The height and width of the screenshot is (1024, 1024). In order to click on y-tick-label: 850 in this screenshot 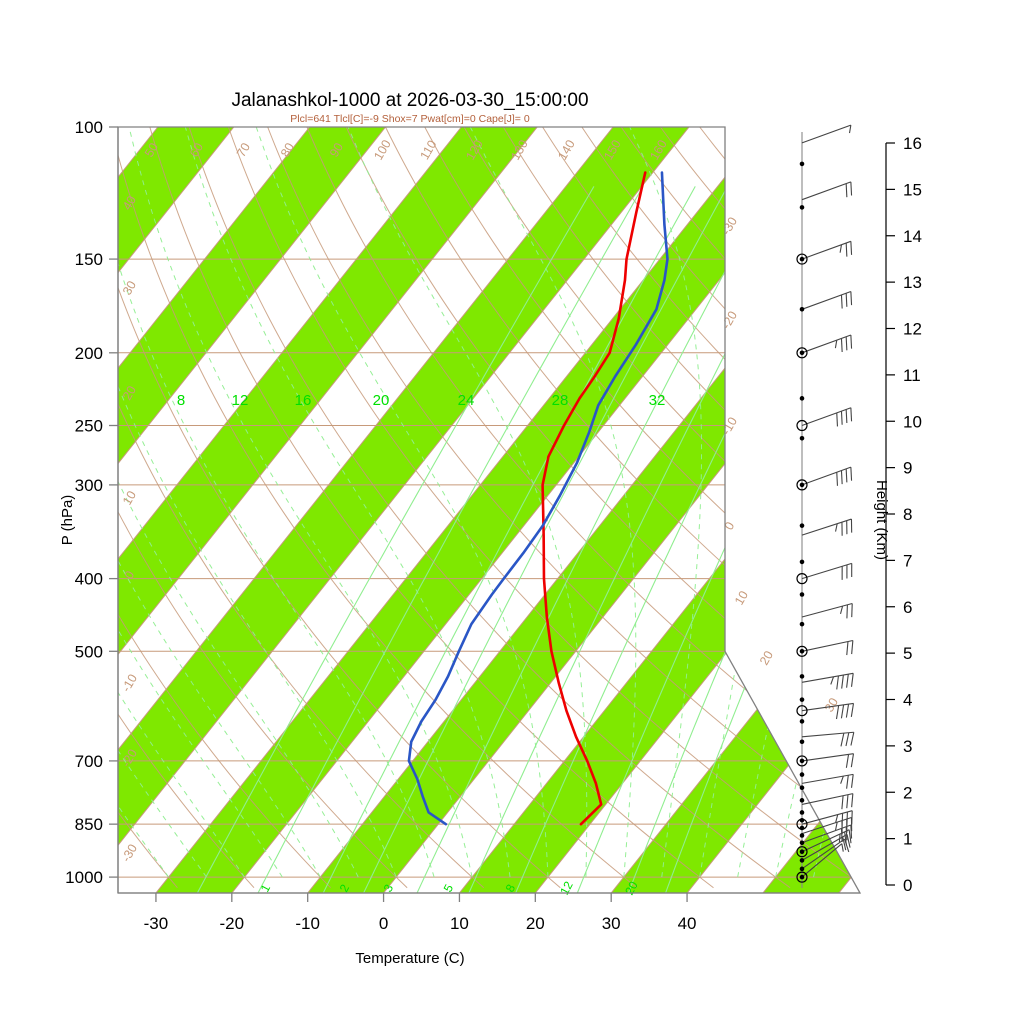, I will do `click(89, 824)`.